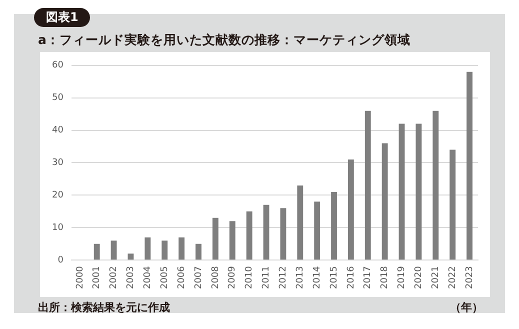  Describe the element at coordinates (453, 277) in the screenshot. I see `x-tick-label: 2022` at that location.